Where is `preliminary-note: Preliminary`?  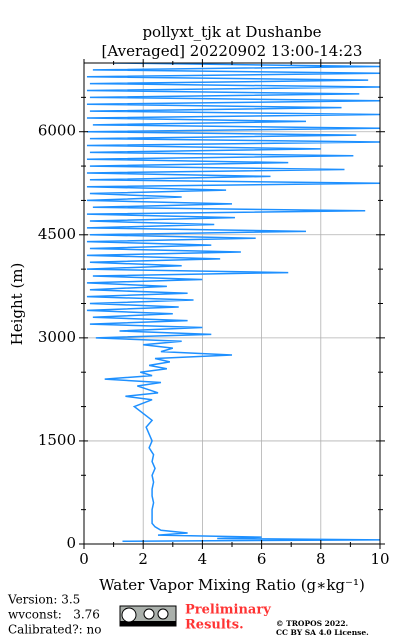 preliminary-note: Preliminary is located at coordinates (228, 610).